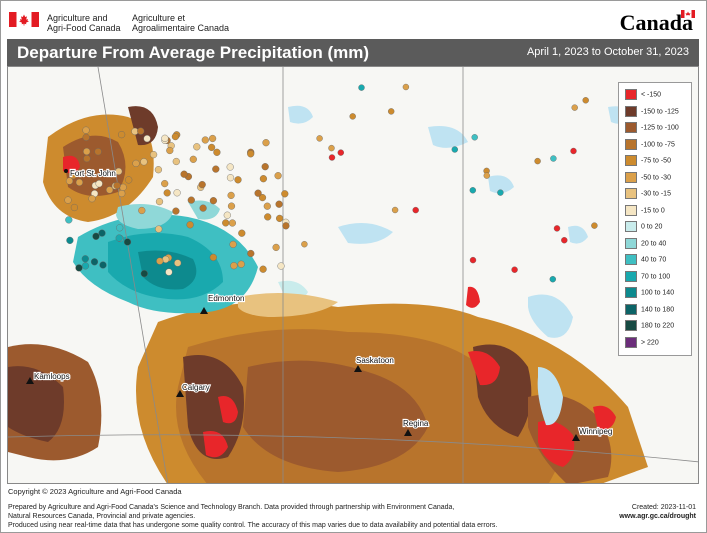 The height and width of the screenshot is (533, 707). What do you see at coordinates (223, 303) in the screenshot?
I see `city-edmonton: Edmonton` at bounding box center [223, 303].